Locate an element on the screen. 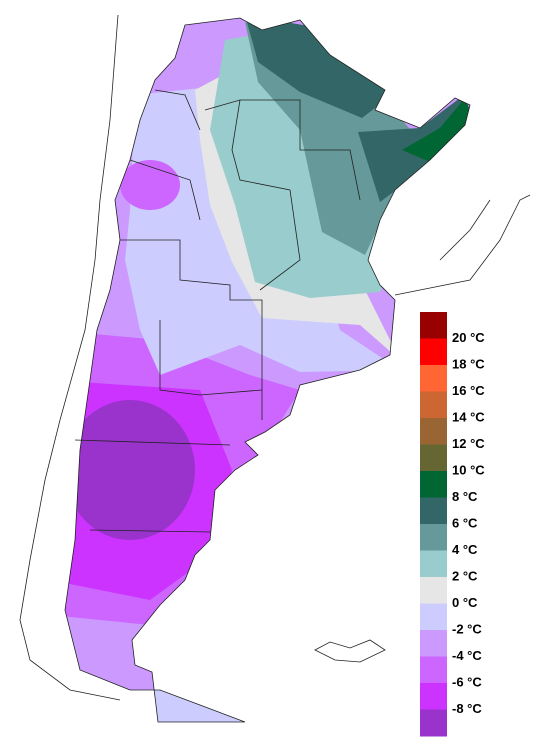  legend-label: 8 °C is located at coordinates (465, 496).